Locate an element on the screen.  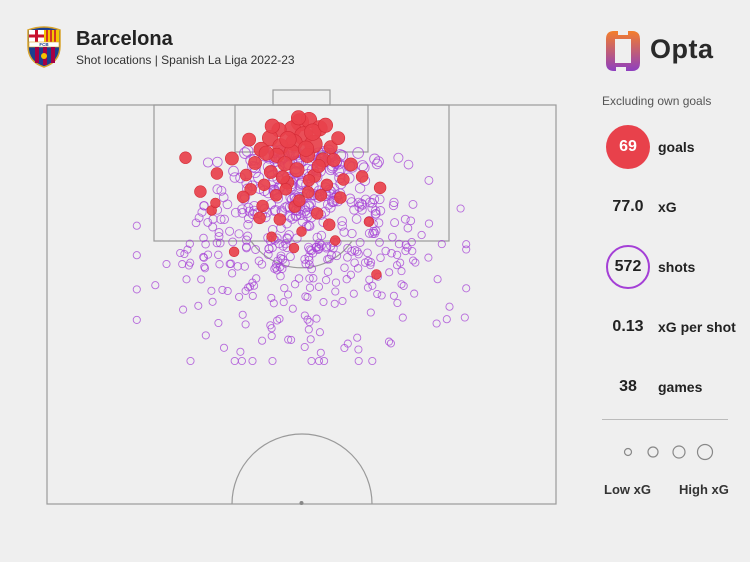
shots-label: shots is located at coordinates (677, 267).